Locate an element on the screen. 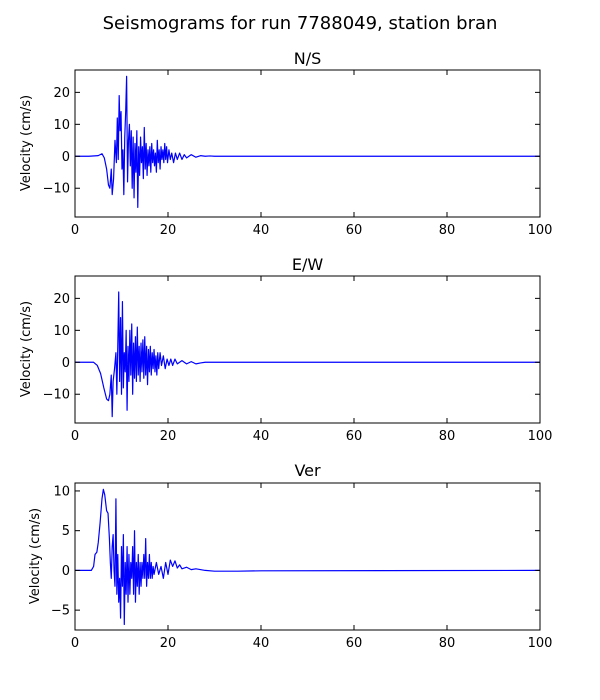 Image resolution: width=600 pixels, height=700 pixels. y-axis-label-ver: Velocity (cm/s) is located at coordinates (35, 556).